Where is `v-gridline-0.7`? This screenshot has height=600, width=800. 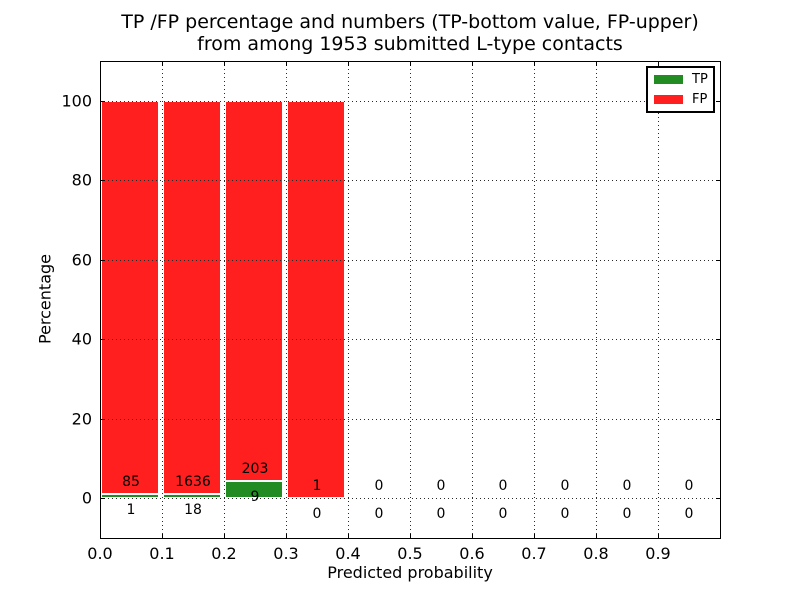
v-gridline-0.7 is located at coordinates (534, 299).